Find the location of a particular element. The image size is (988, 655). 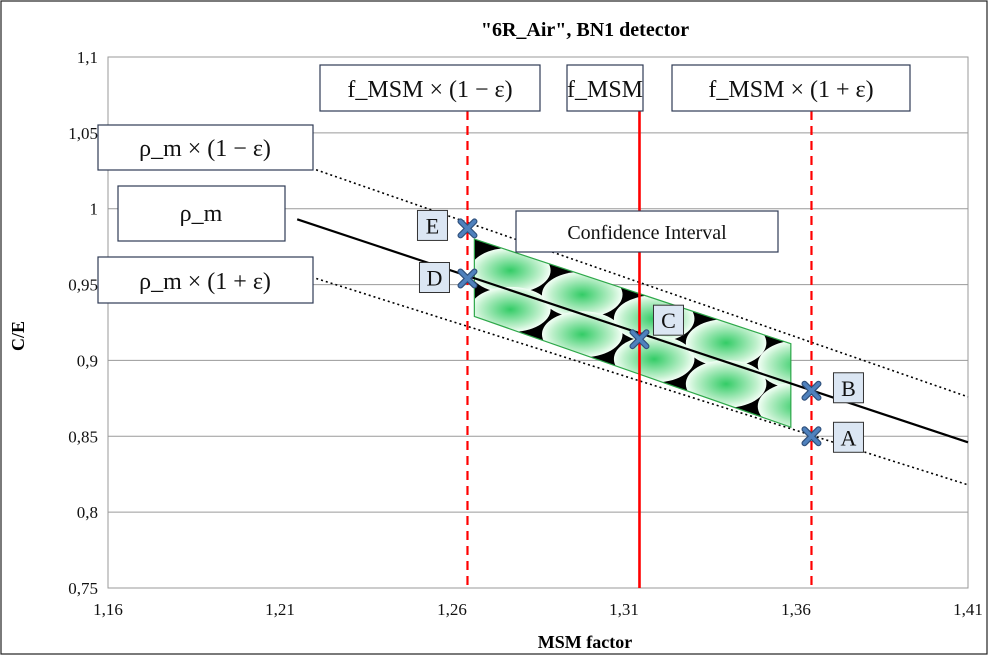

annotation-f-center: f_MSM is located at coordinates (605, 88).